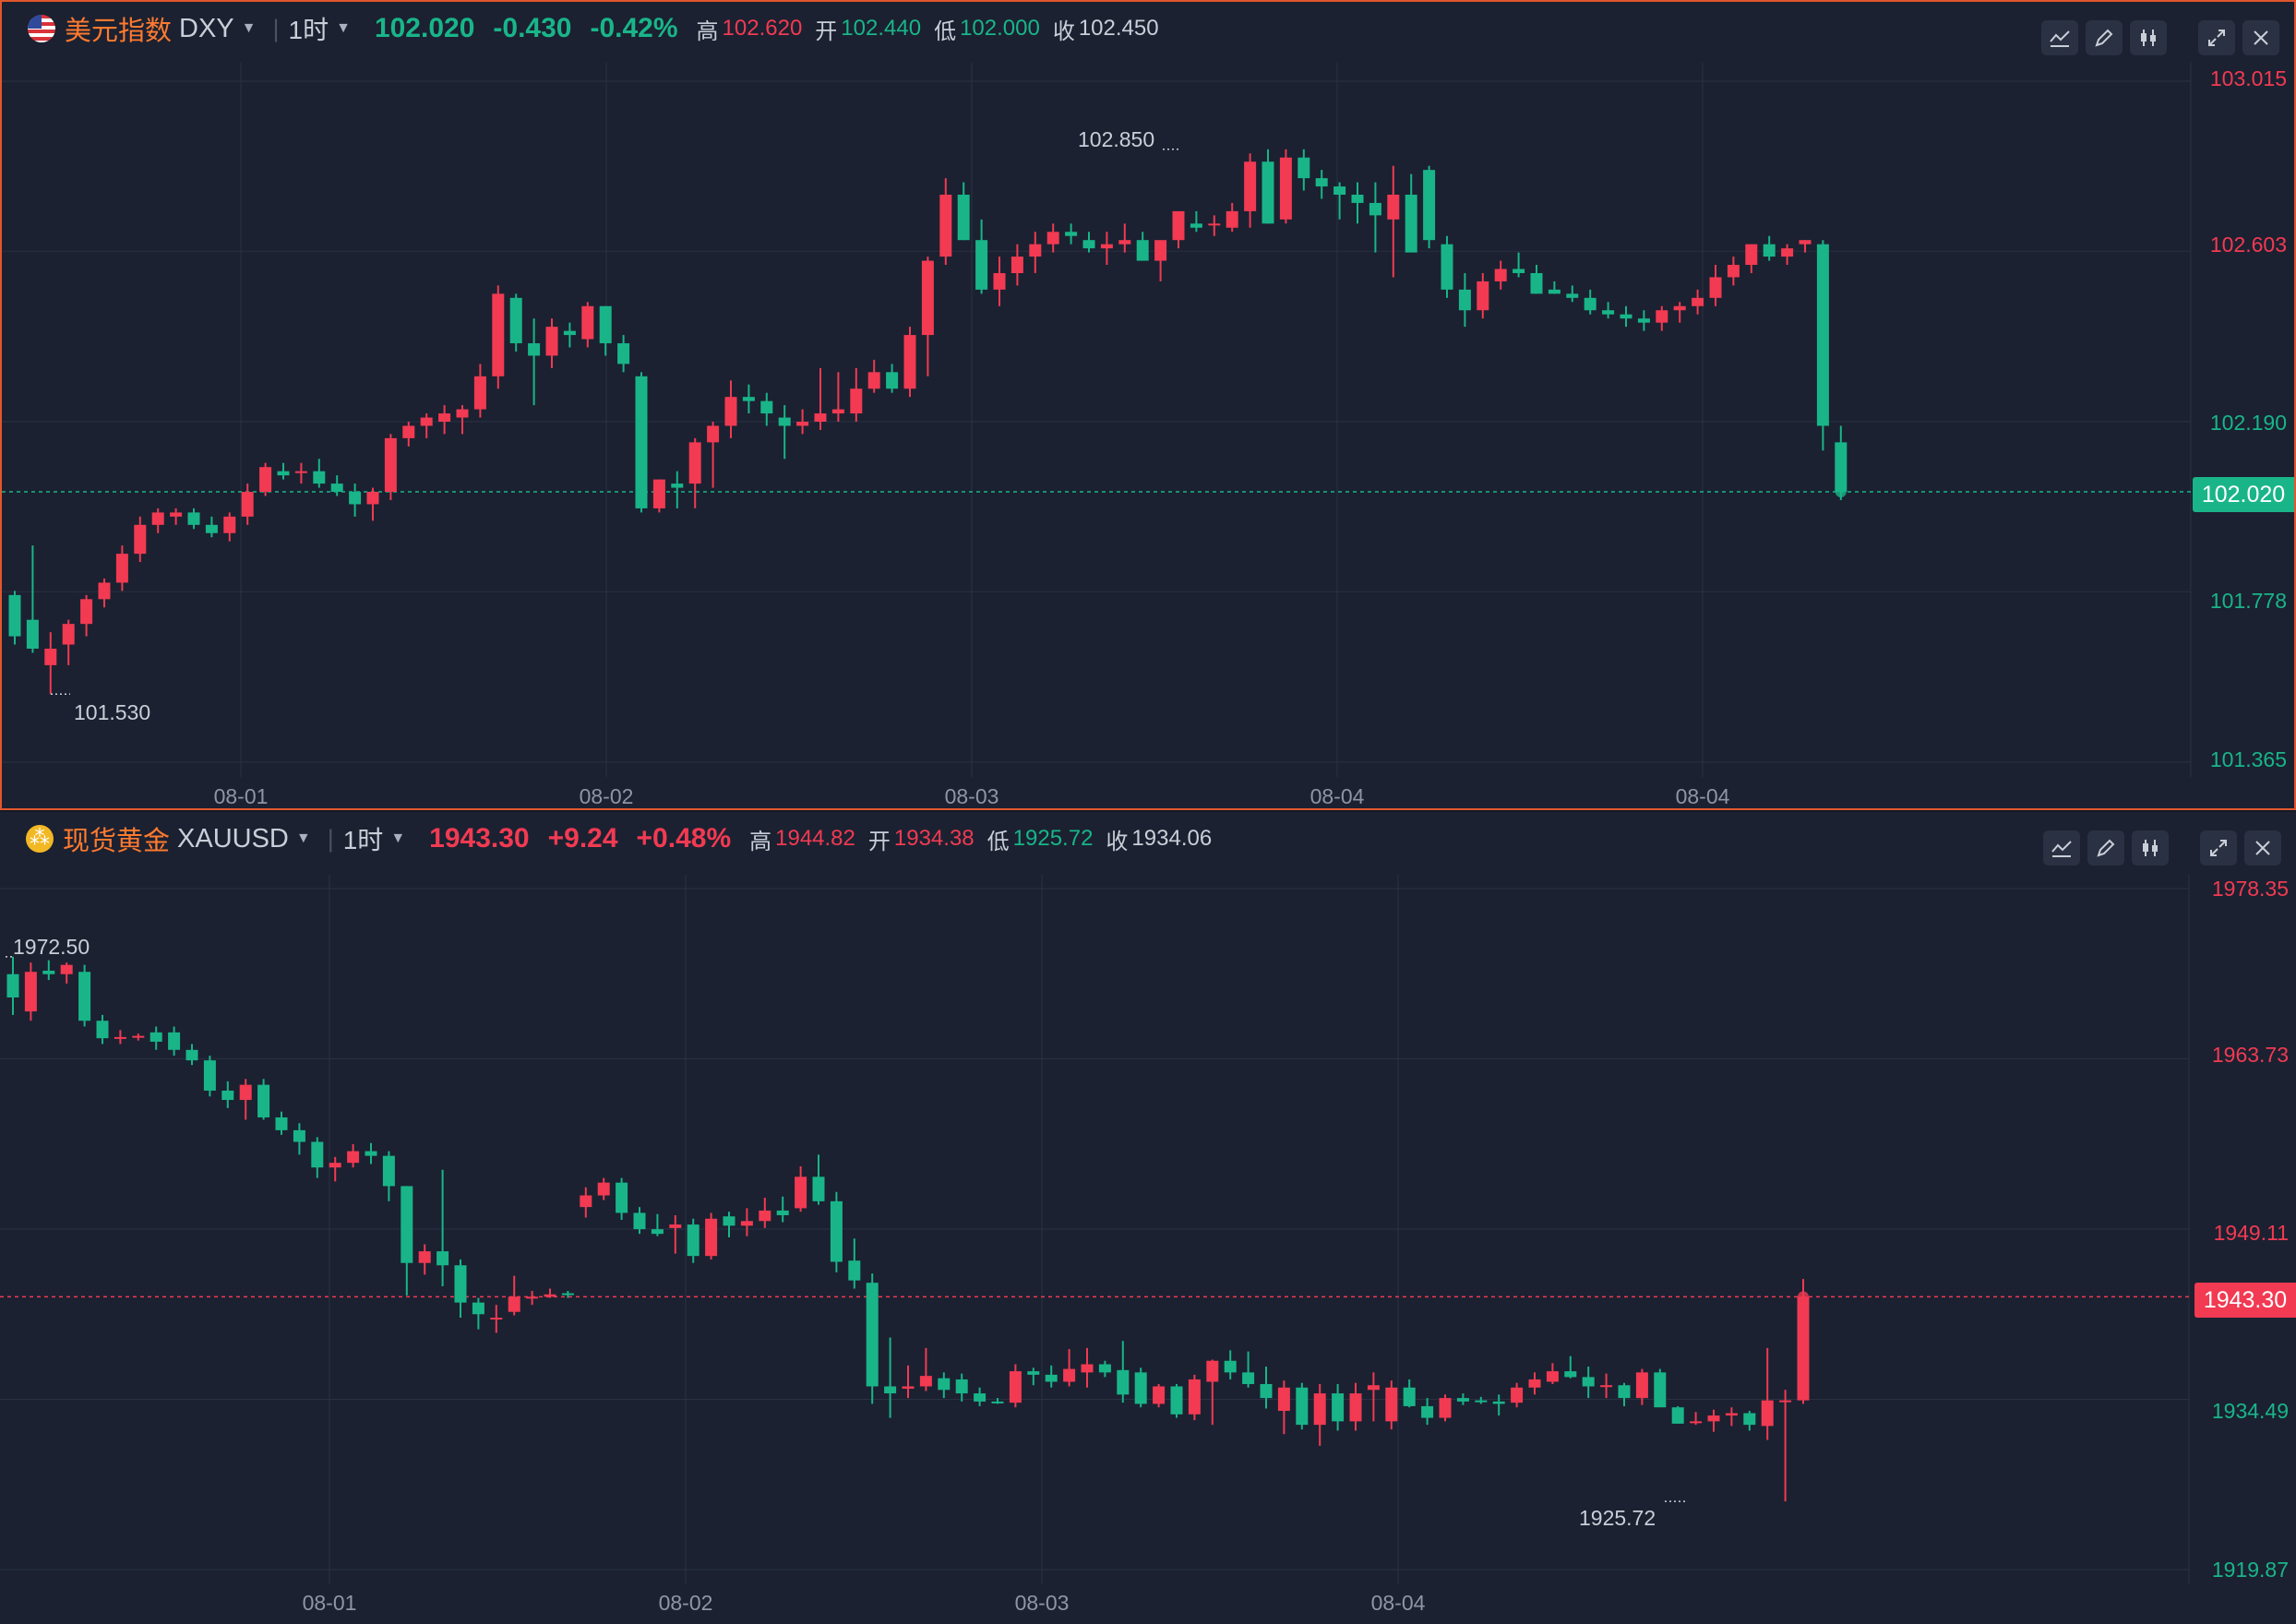  I want to click on gold-change: +9.24, so click(582, 838).